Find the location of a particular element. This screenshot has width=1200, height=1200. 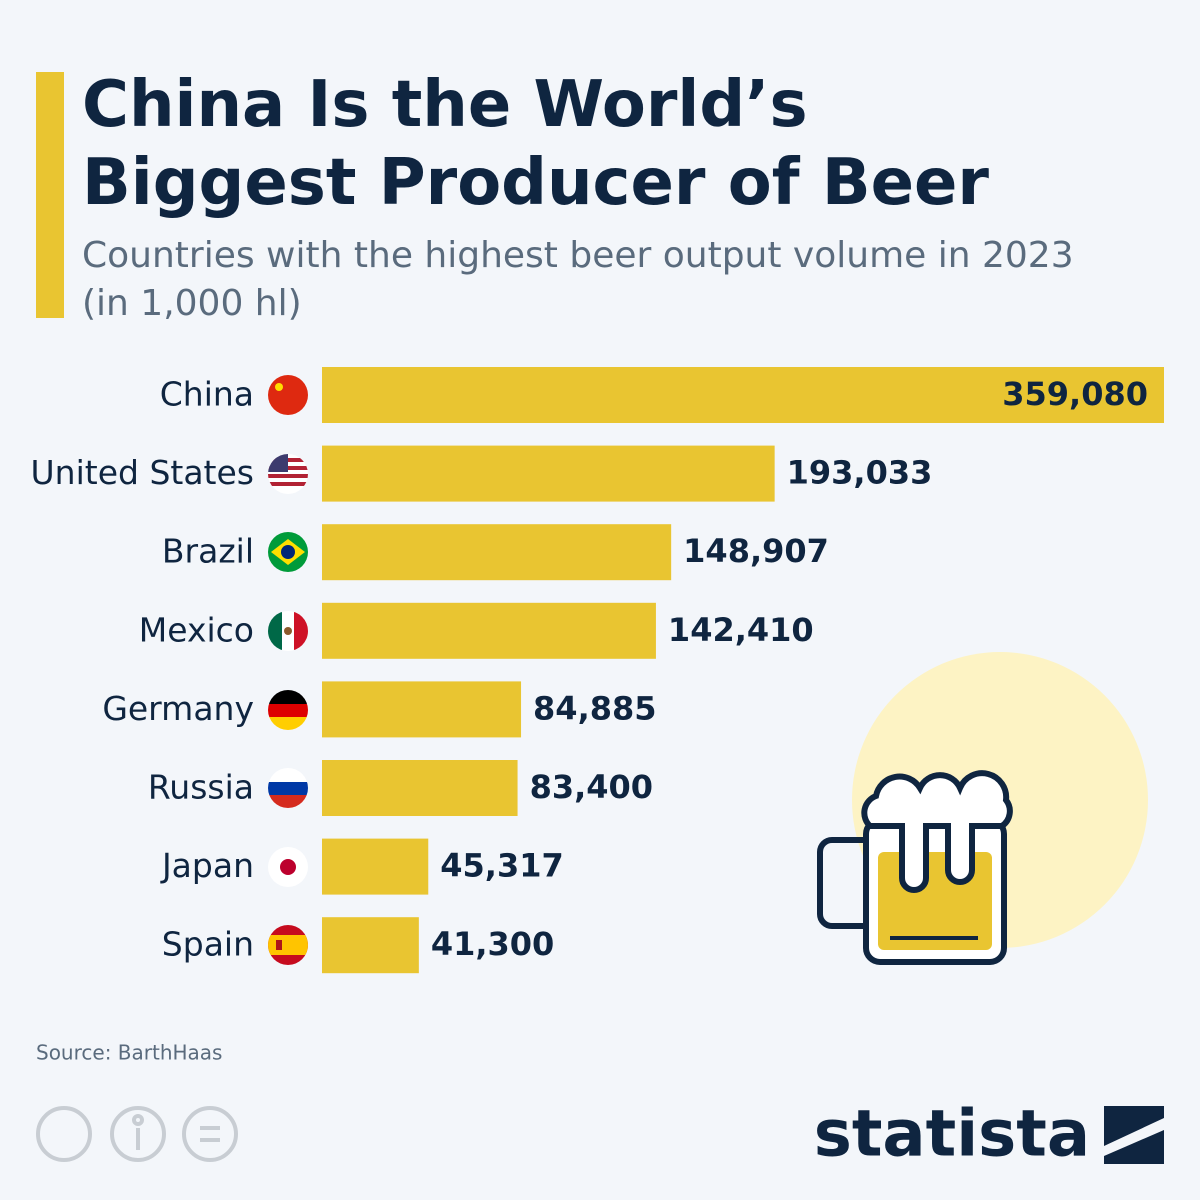

accent-bar is located at coordinates (50, 195).